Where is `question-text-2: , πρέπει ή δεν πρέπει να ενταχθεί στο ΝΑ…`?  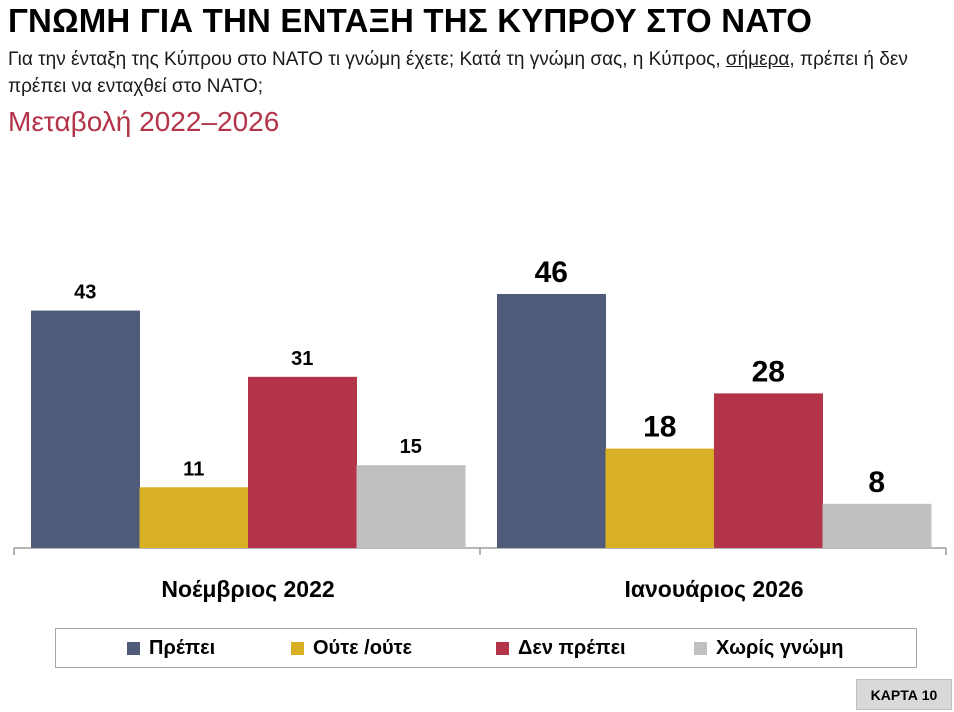 question-text-2: , πρέπει ή δεν πρέπει να ενταχθεί στο ΝΑ… is located at coordinates (458, 73).